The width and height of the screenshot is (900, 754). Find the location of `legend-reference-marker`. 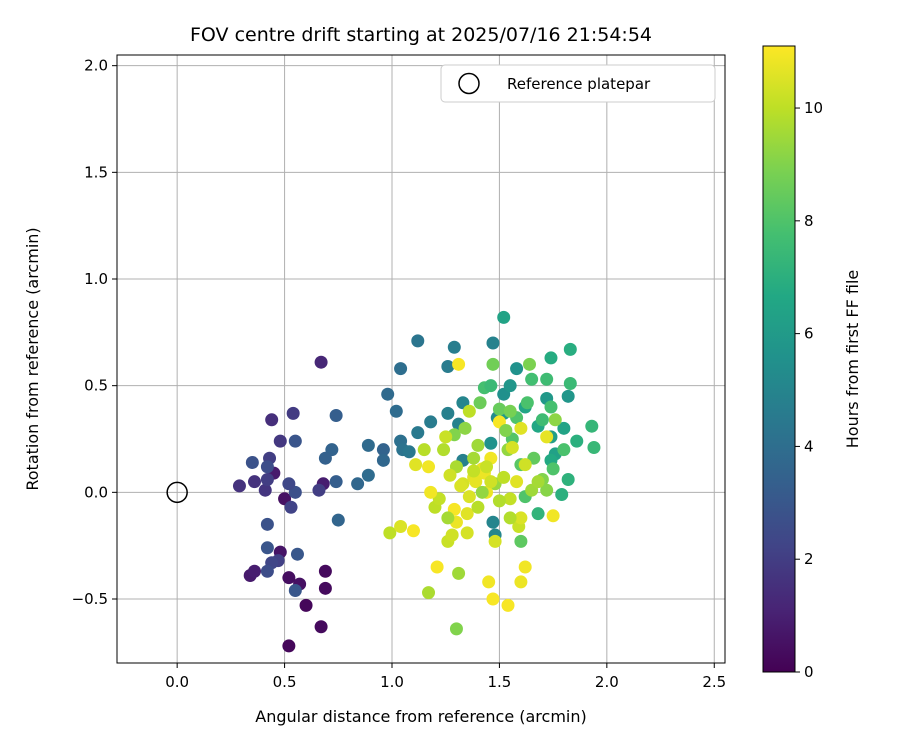

legend-reference-marker is located at coordinates (469, 83).